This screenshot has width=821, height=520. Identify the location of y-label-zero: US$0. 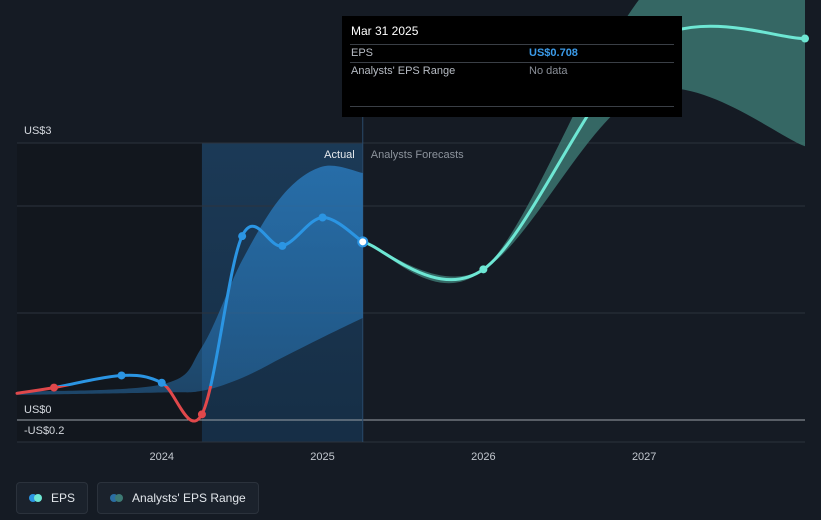
(38, 410).